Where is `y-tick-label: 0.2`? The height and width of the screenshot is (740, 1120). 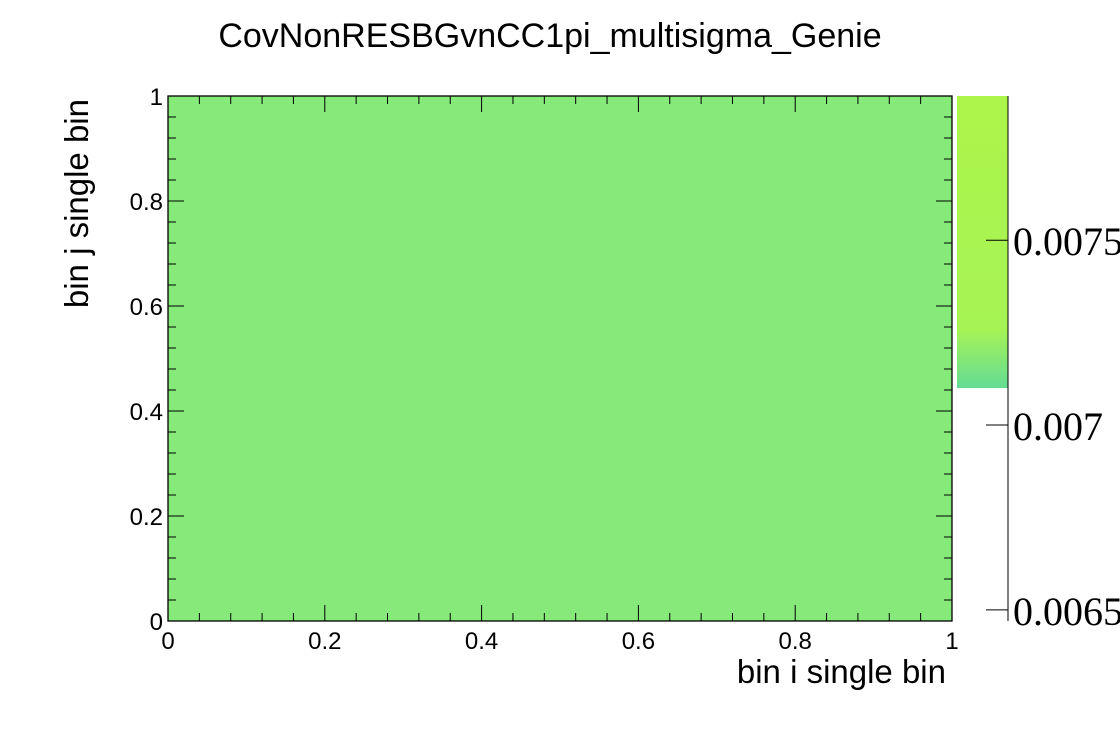 y-tick-label: 0.2 is located at coordinates (146, 517).